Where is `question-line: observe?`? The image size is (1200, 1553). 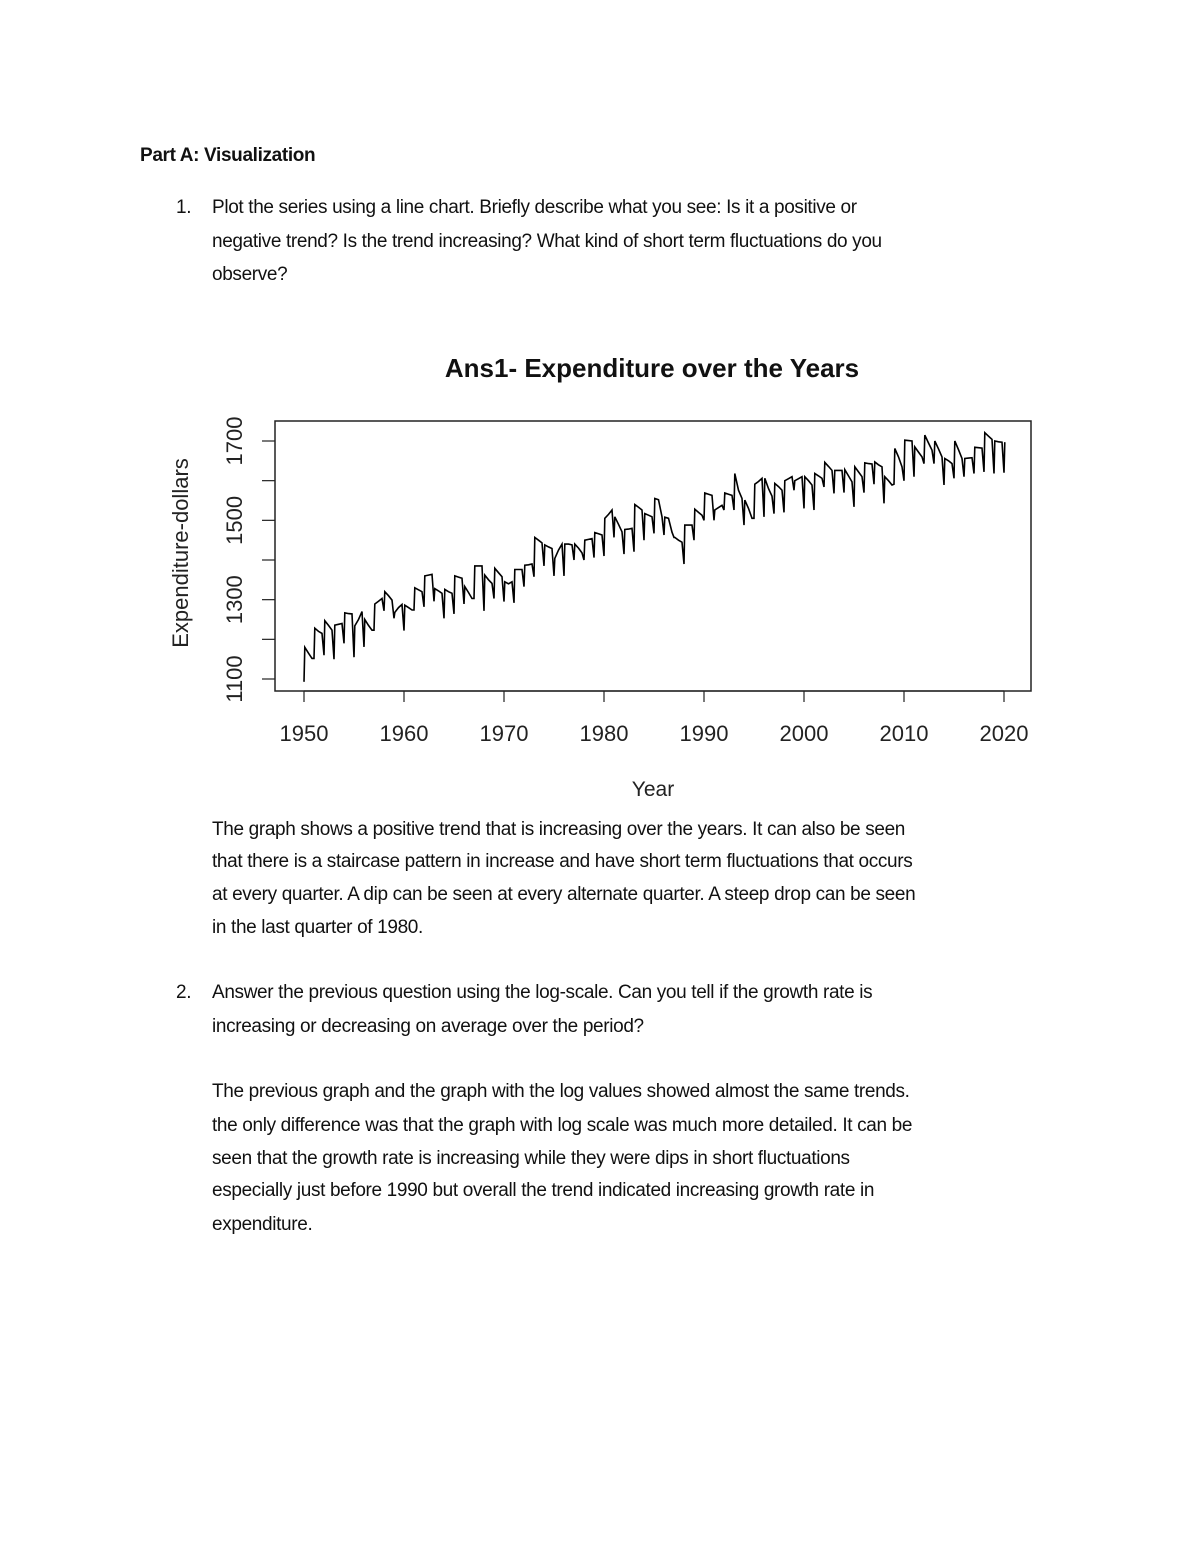
question-line: observe? is located at coordinates (250, 274).